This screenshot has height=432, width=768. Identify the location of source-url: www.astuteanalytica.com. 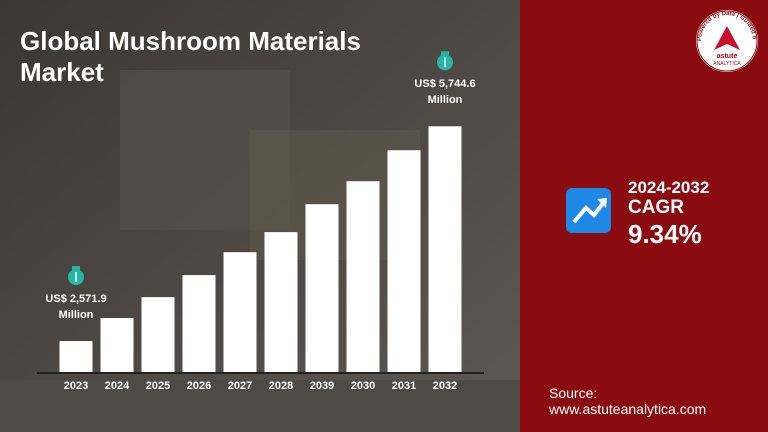
(628, 409).